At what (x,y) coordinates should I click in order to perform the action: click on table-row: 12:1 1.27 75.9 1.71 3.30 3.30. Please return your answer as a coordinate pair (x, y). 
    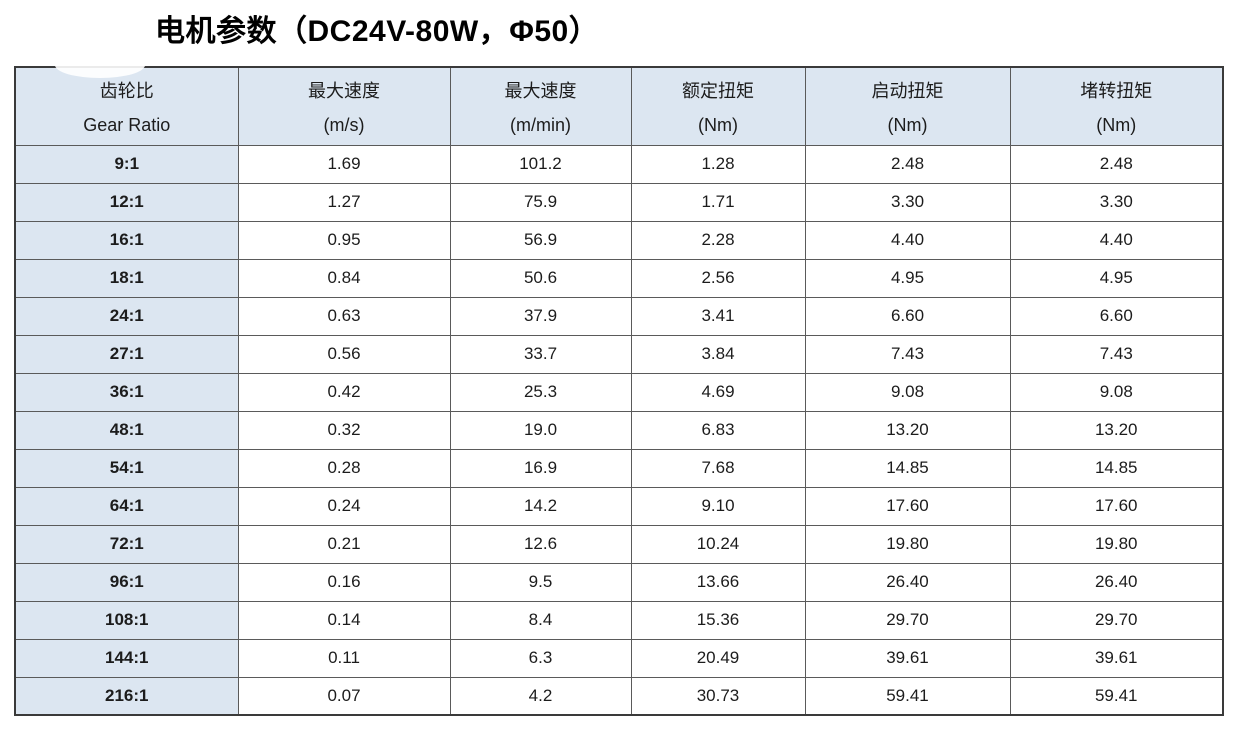
    Looking at the image, I should click on (619, 202).